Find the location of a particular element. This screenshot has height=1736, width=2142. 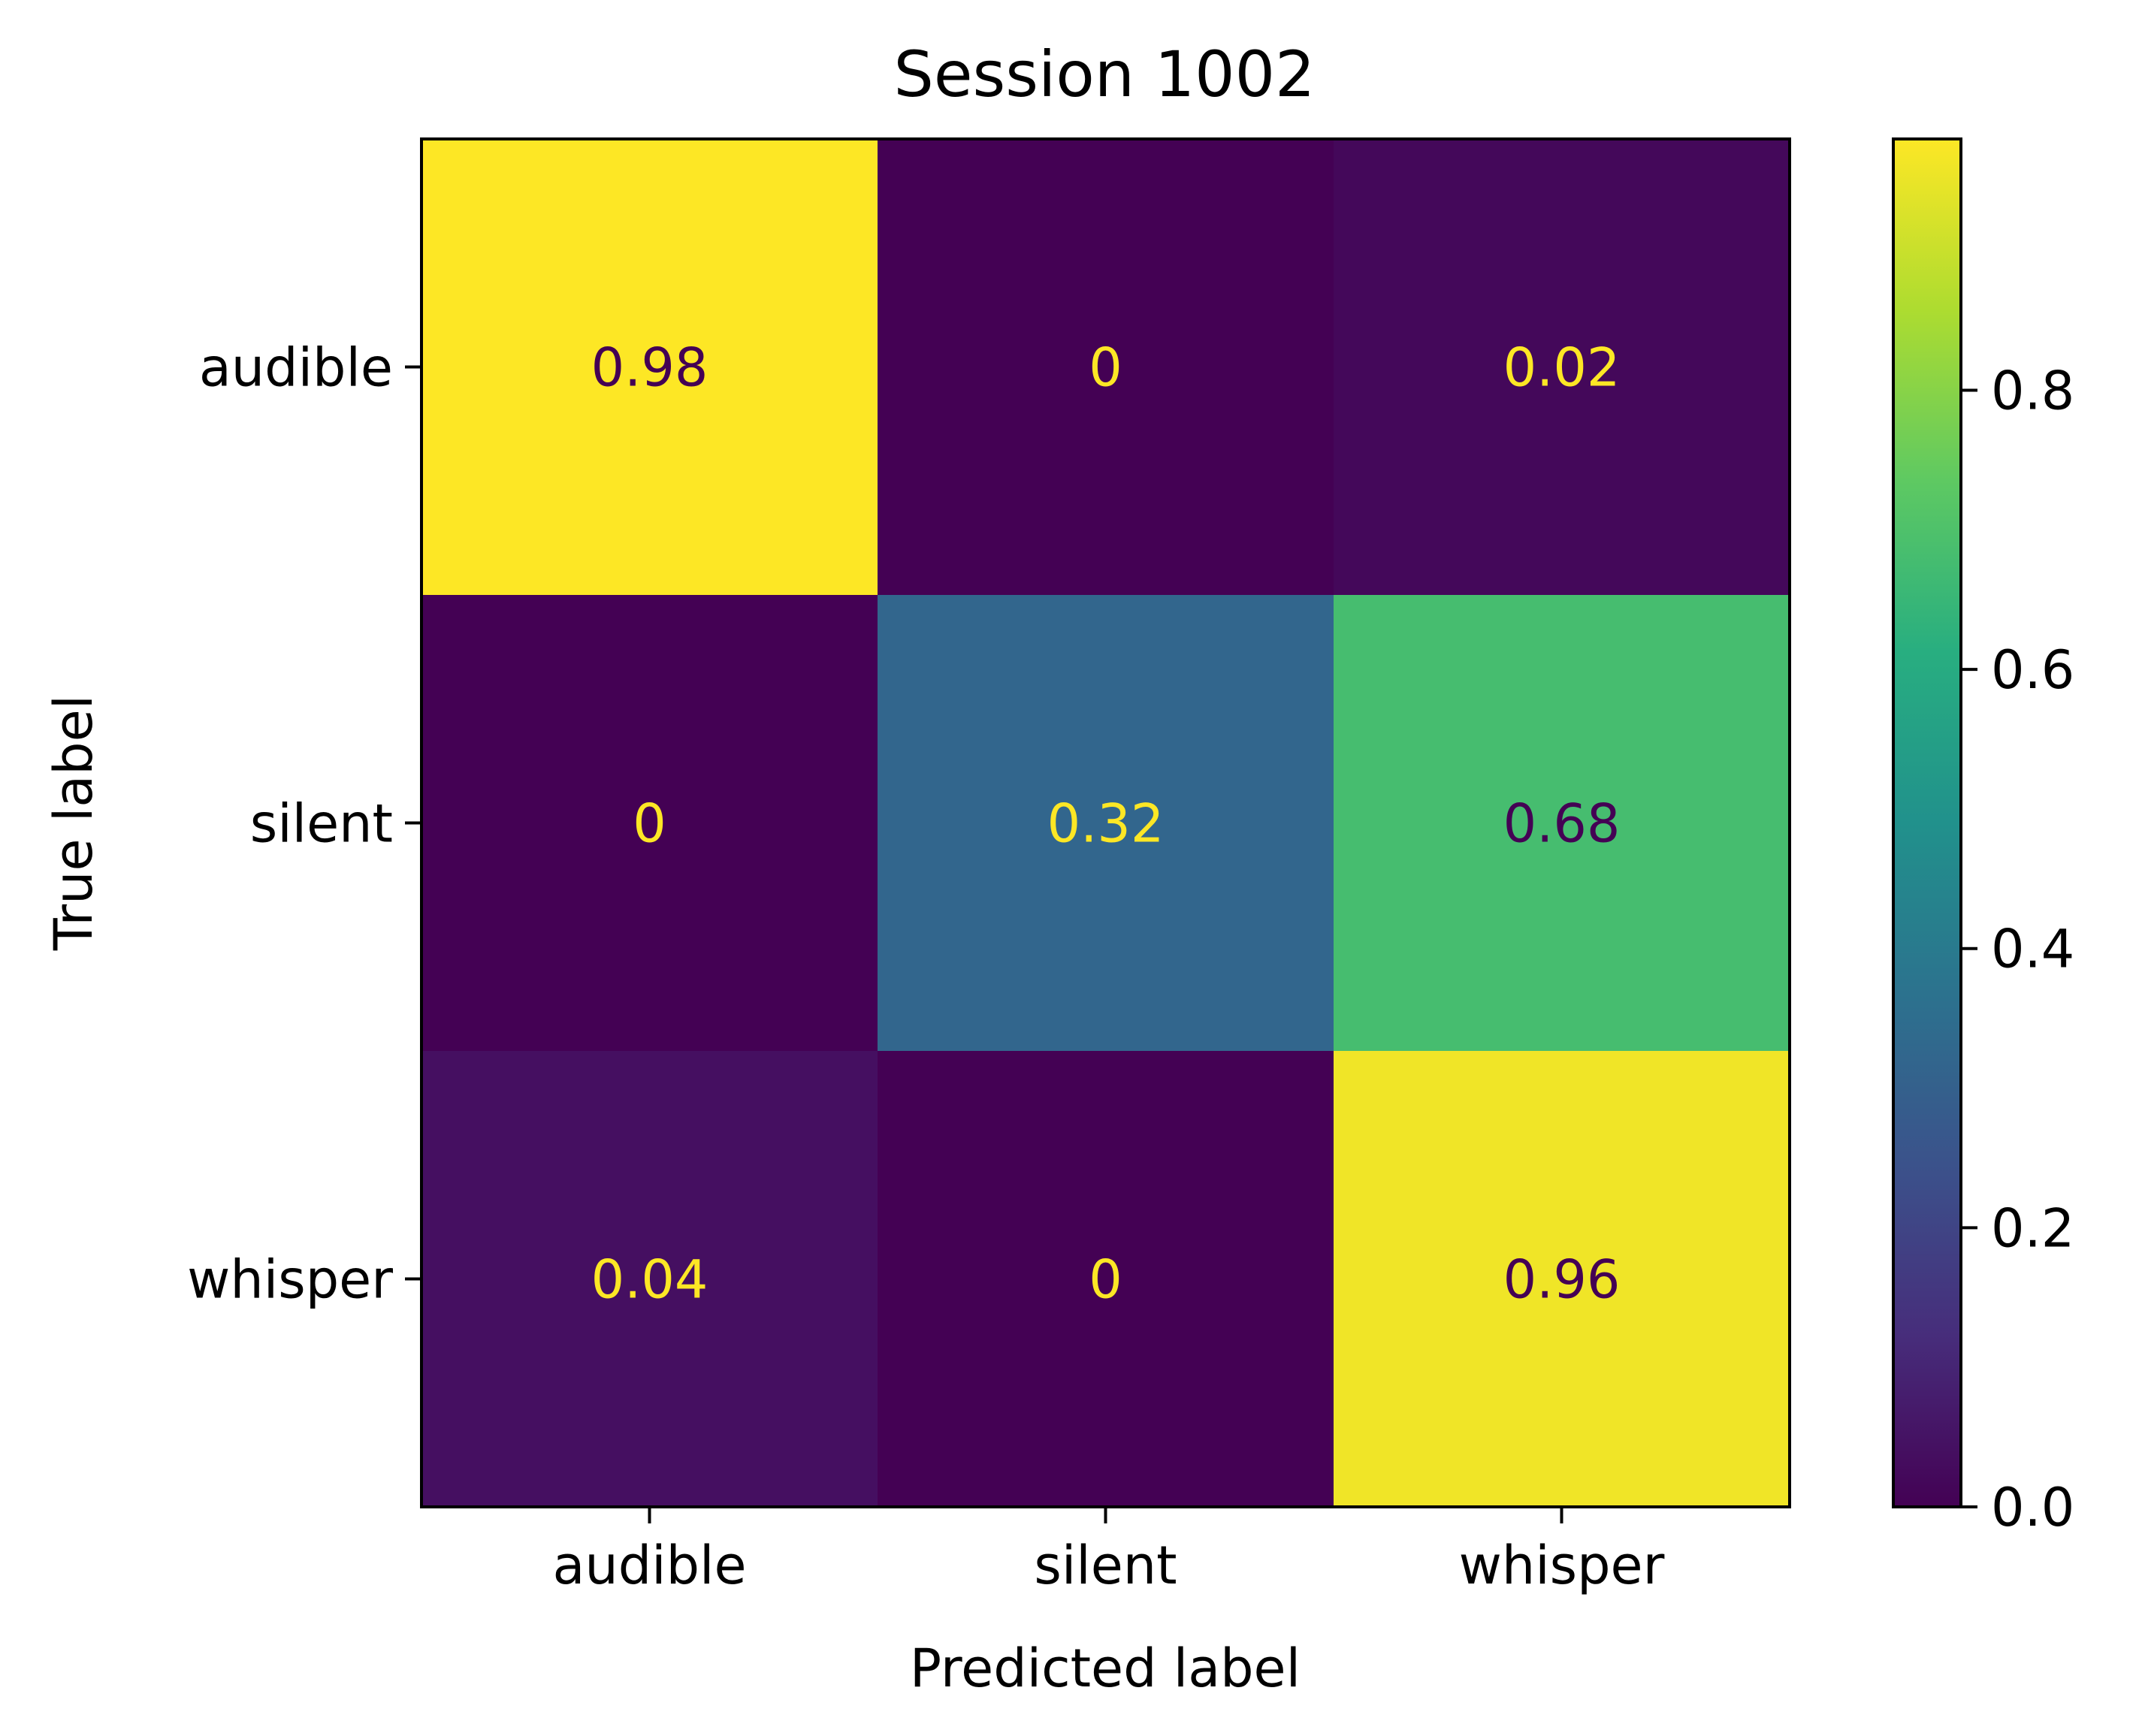

cell-value-label: 0.04 is located at coordinates (649, 1280).